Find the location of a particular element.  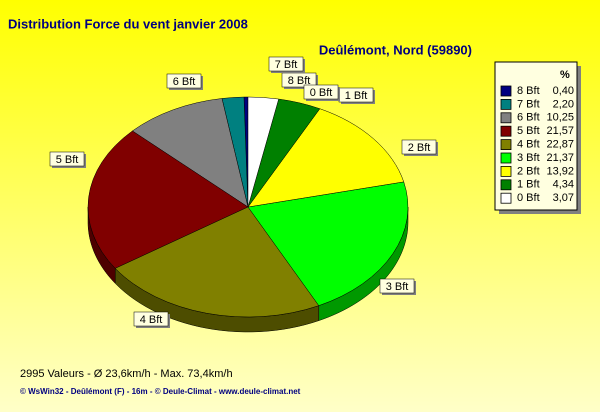

slice-label: 4 Bft is located at coordinates (151, 320).